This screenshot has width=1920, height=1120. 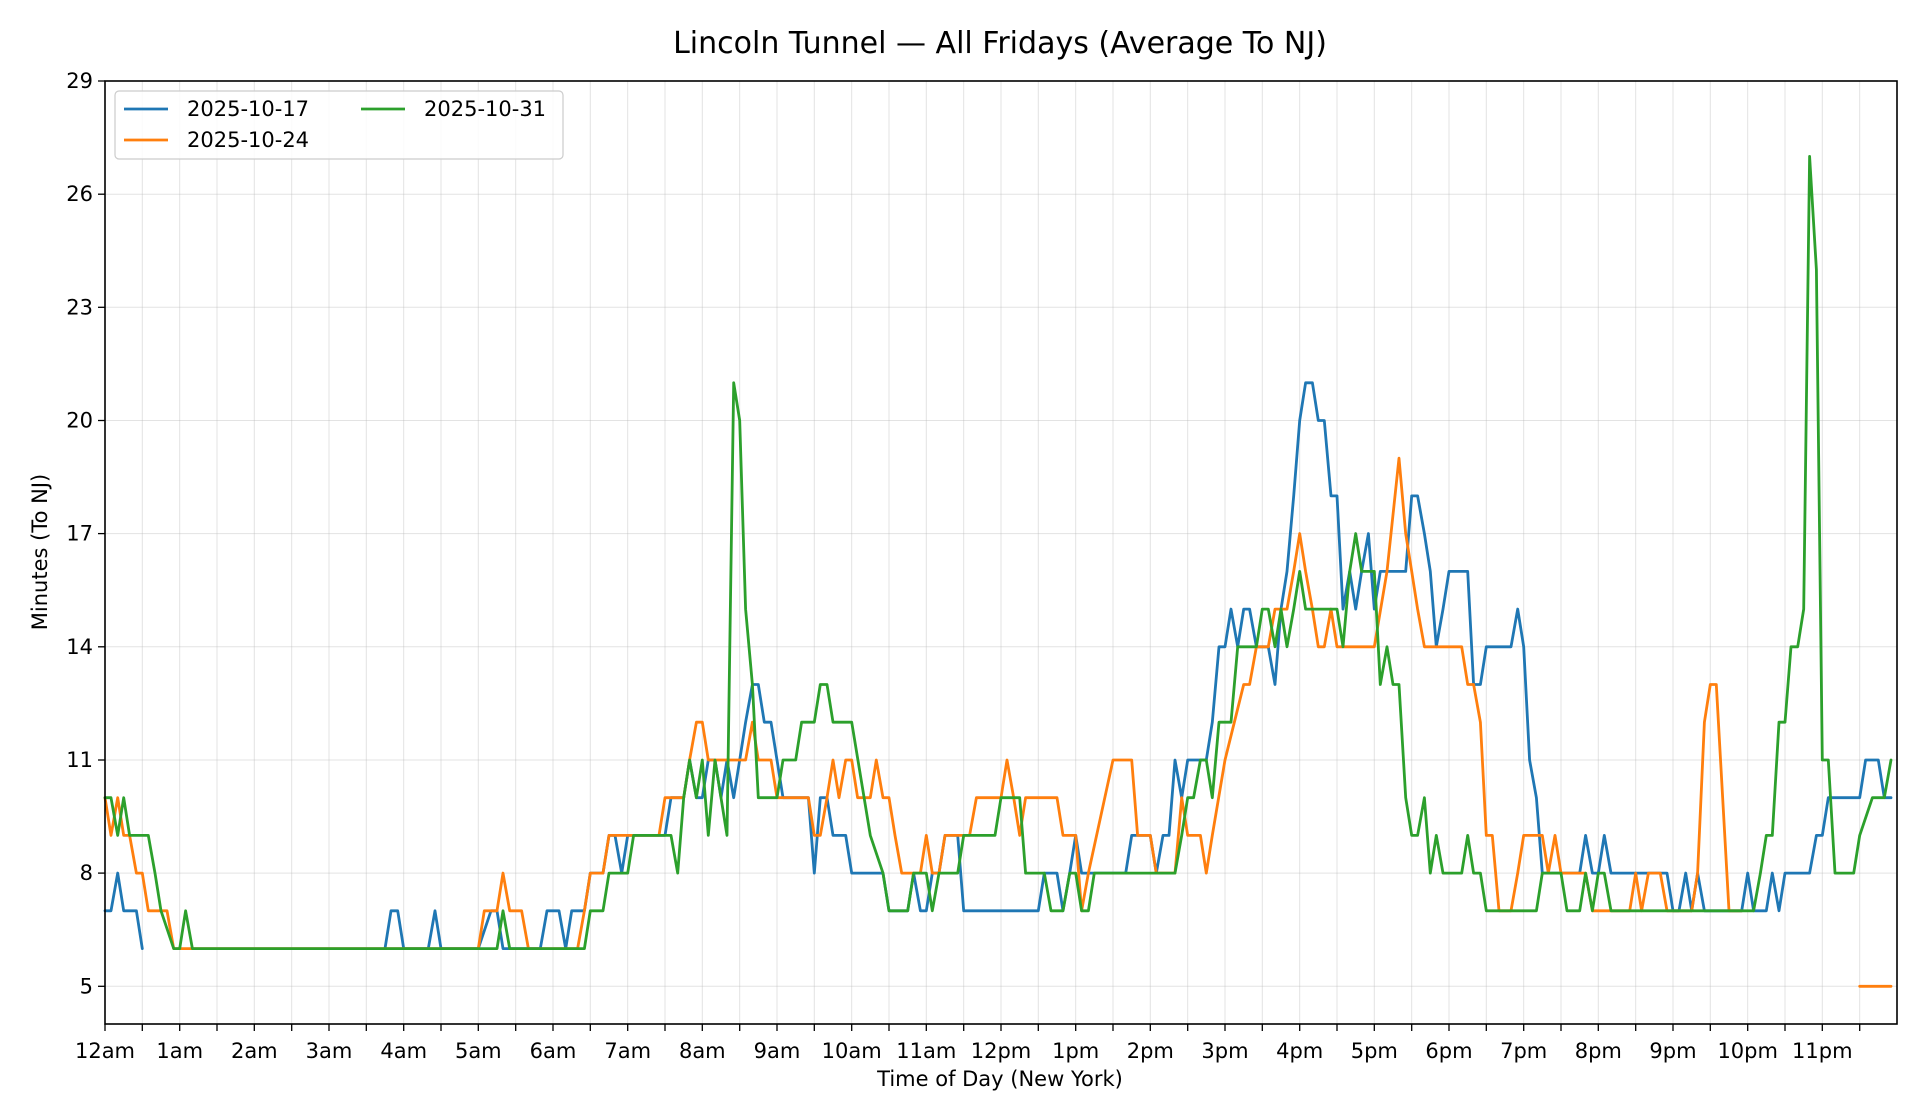 What do you see at coordinates (1672, 1051) in the screenshot?
I see `x-tick-label: 9pm` at bounding box center [1672, 1051].